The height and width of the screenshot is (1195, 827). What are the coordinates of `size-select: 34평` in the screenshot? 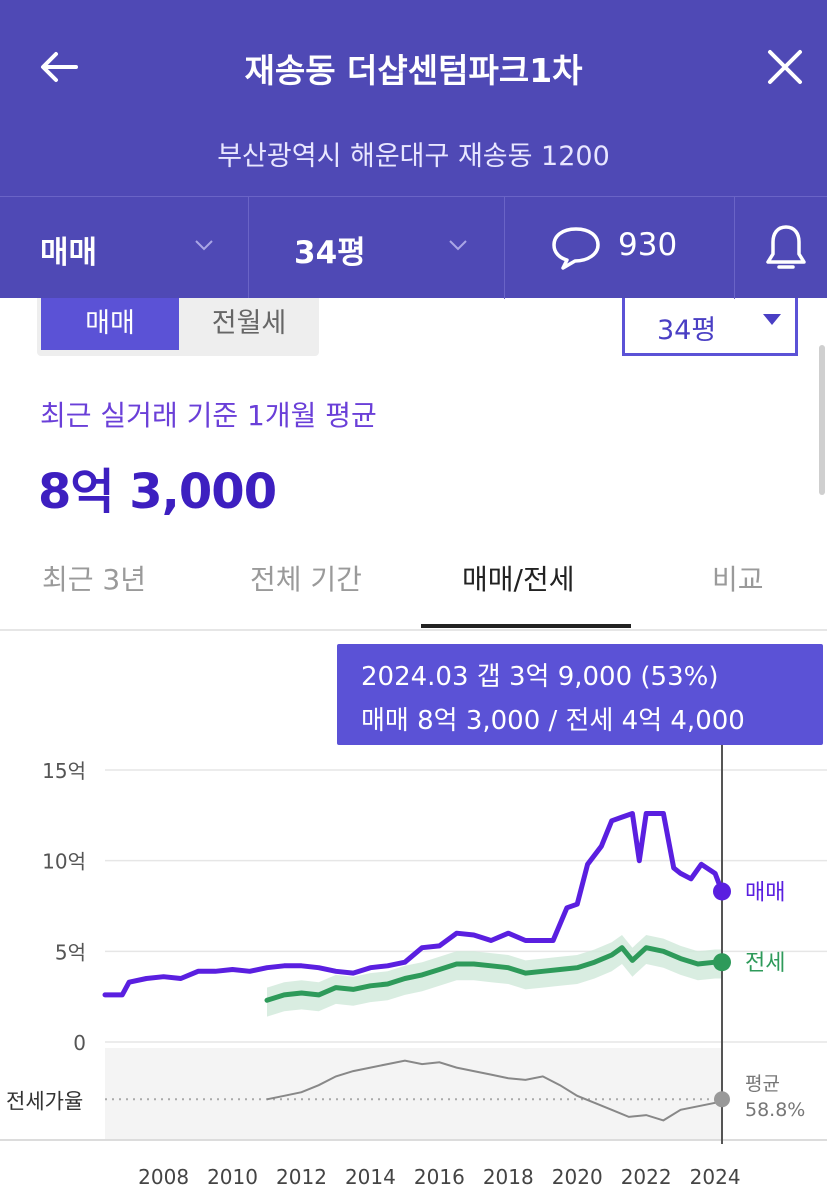 It's located at (710, 327).